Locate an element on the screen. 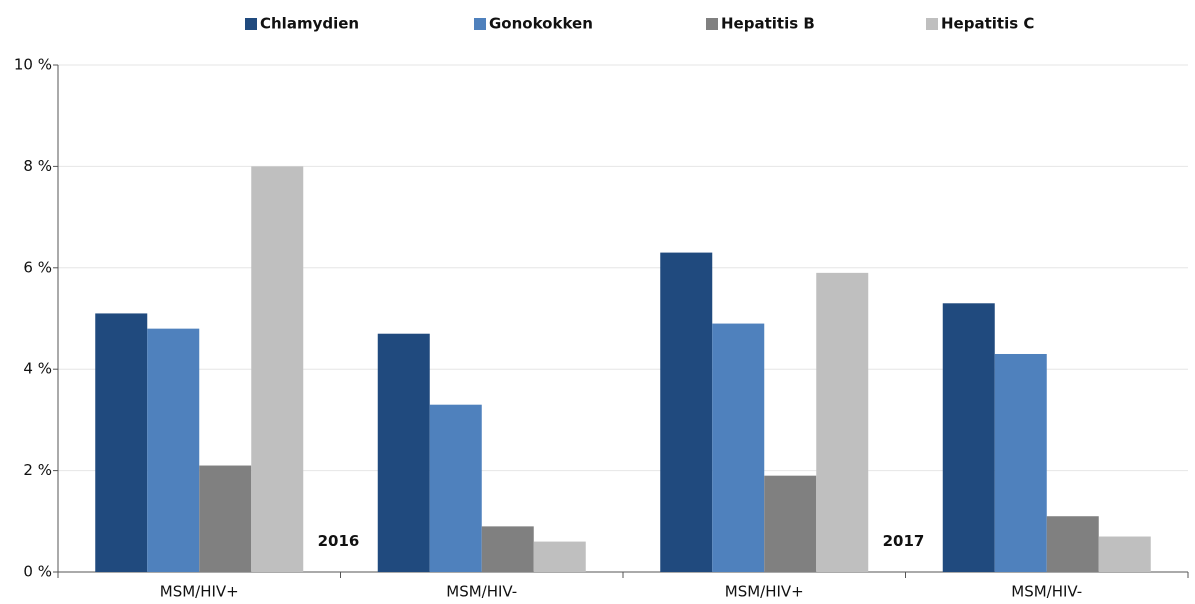 Image resolution: width=1195 pixels, height=604 pixels. annotation: 2017 is located at coordinates (904, 541).